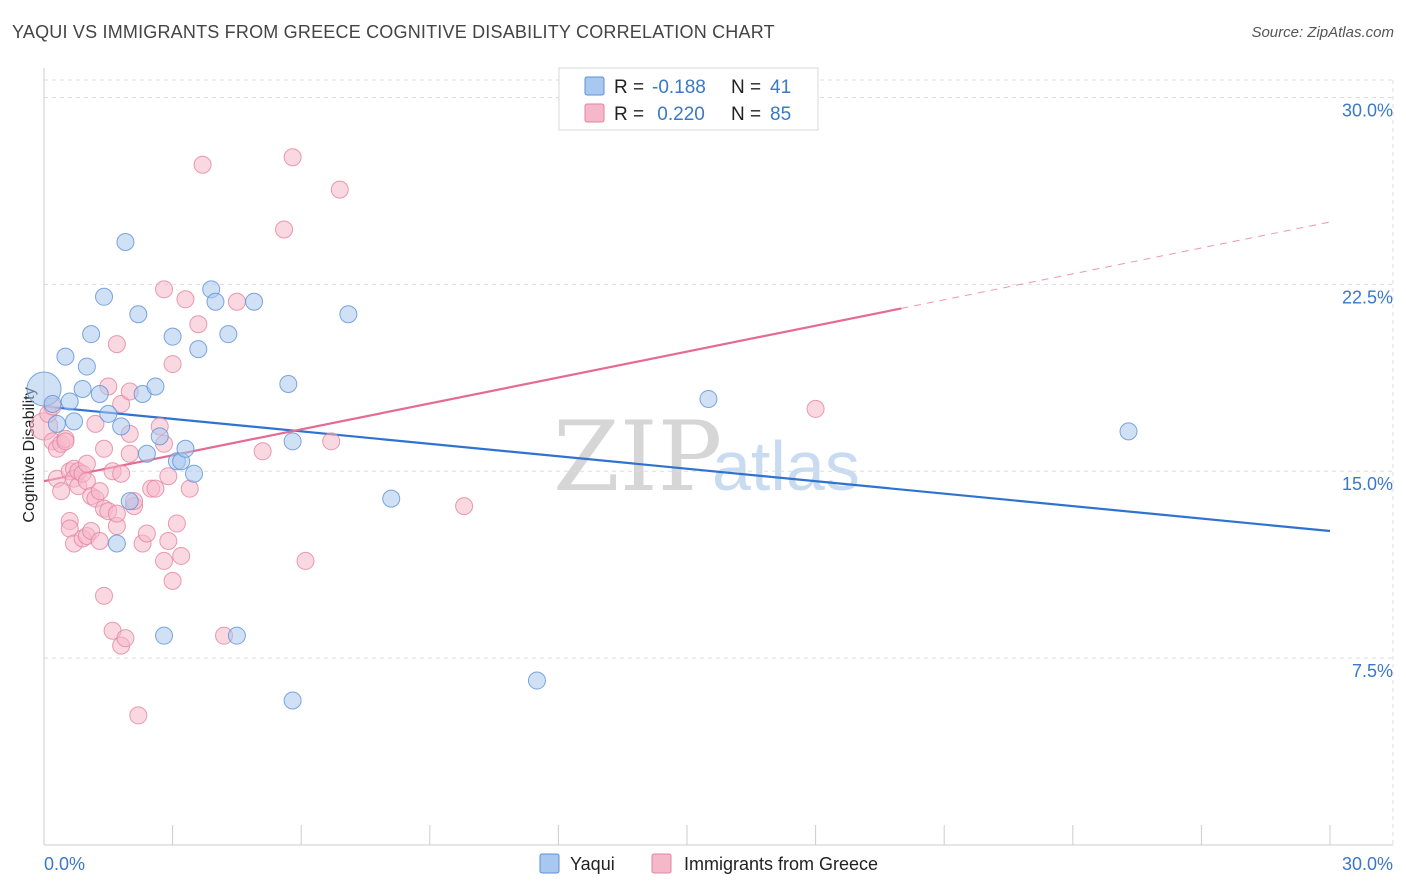  What do you see at coordinates (594, 86) in the screenshot?
I see `legend-swatch-yaqui` at bounding box center [594, 86].